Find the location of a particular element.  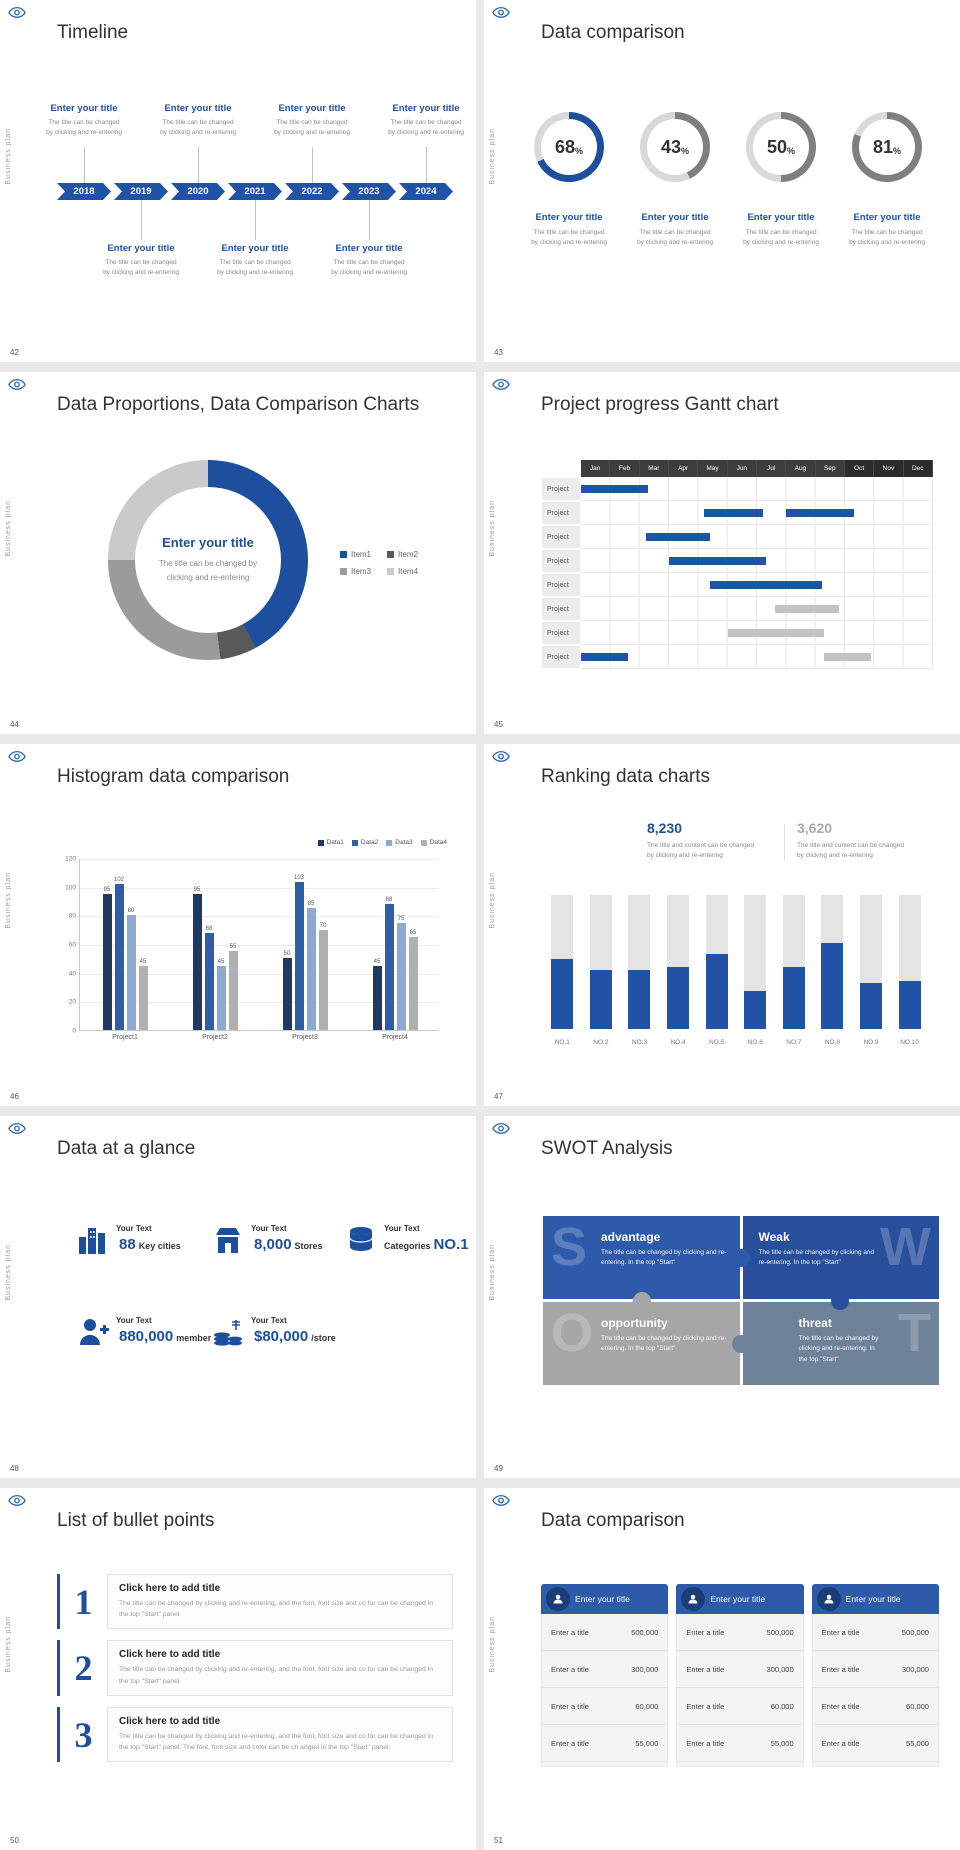

row-value: 55,000 is located at coordinates (917, 1743).